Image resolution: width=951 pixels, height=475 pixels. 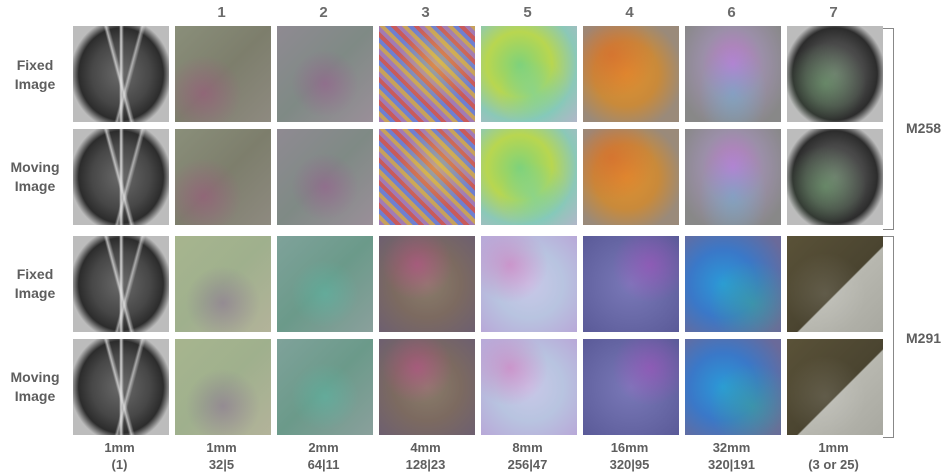 I want to click on feature-tile-r0-c7, so click(x=835, y=74).